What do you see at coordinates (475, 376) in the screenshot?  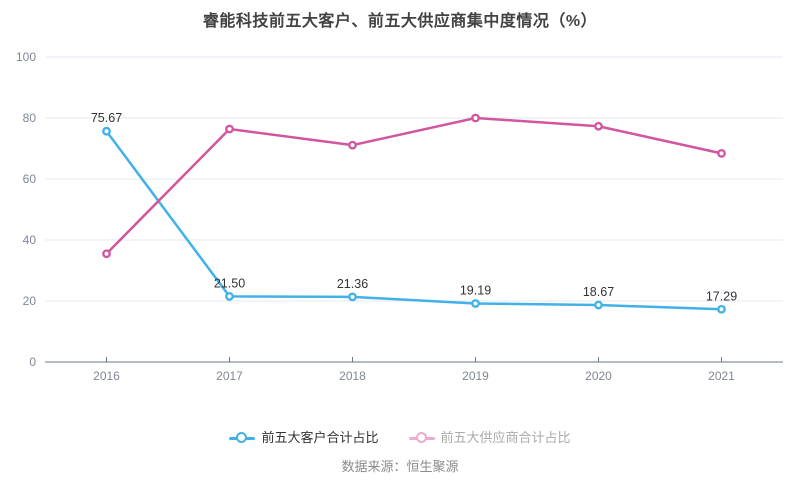 I see `x-tick-label: 2019` at bounding box center [475, 376].